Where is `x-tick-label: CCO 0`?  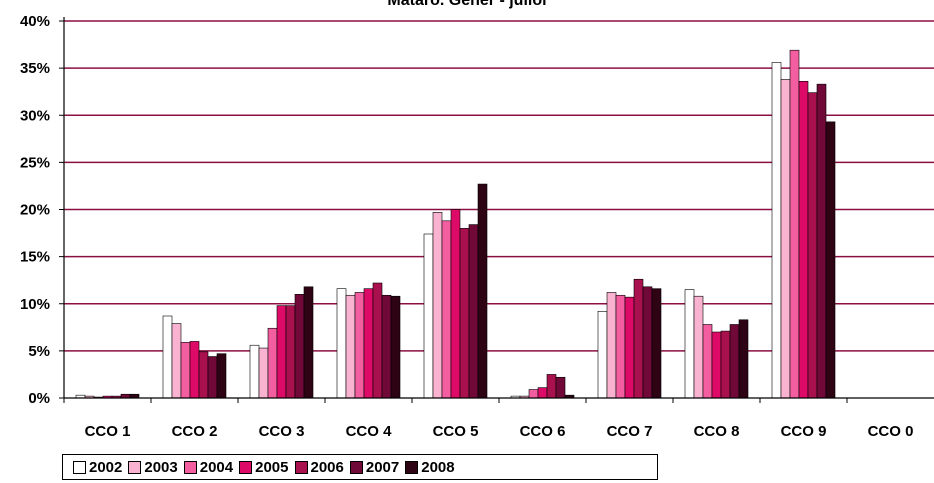 x-tick-label: CCO 0 is located at coordinates (891, 431).